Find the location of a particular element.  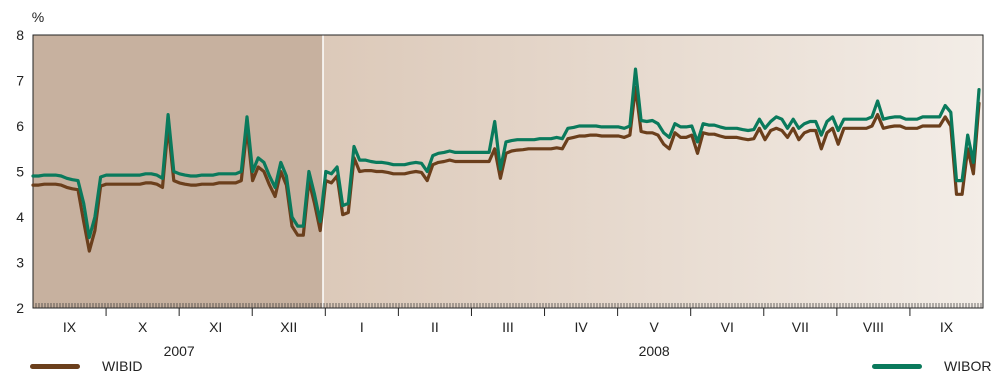

x-month-label: VI is located at coordinates (727, 327).